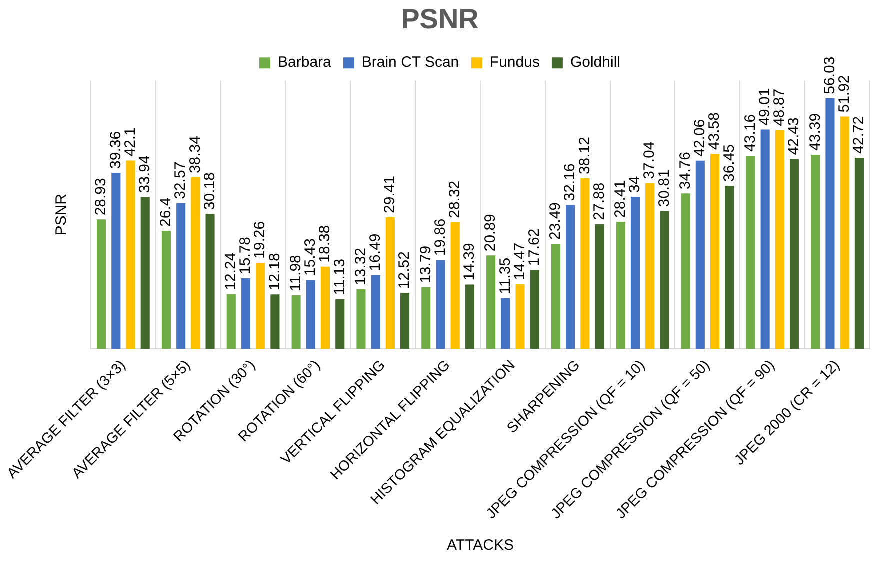 The image size is (890, 564). What do you see at coordinates (361, 267) in the screenshot?
I see `data-label: 13.32` at bounding box center [361, 267].